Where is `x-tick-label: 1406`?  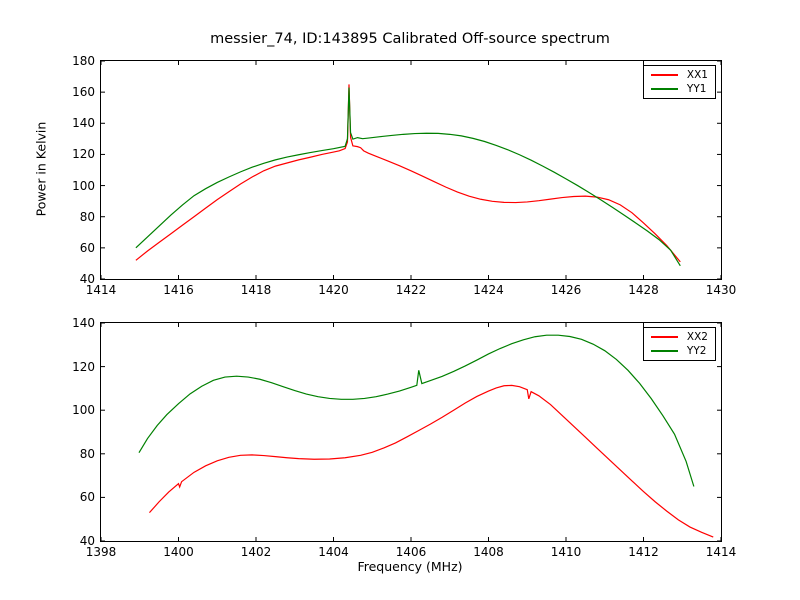 x-tick-label: 1406 is located at coordinates (411, 552).